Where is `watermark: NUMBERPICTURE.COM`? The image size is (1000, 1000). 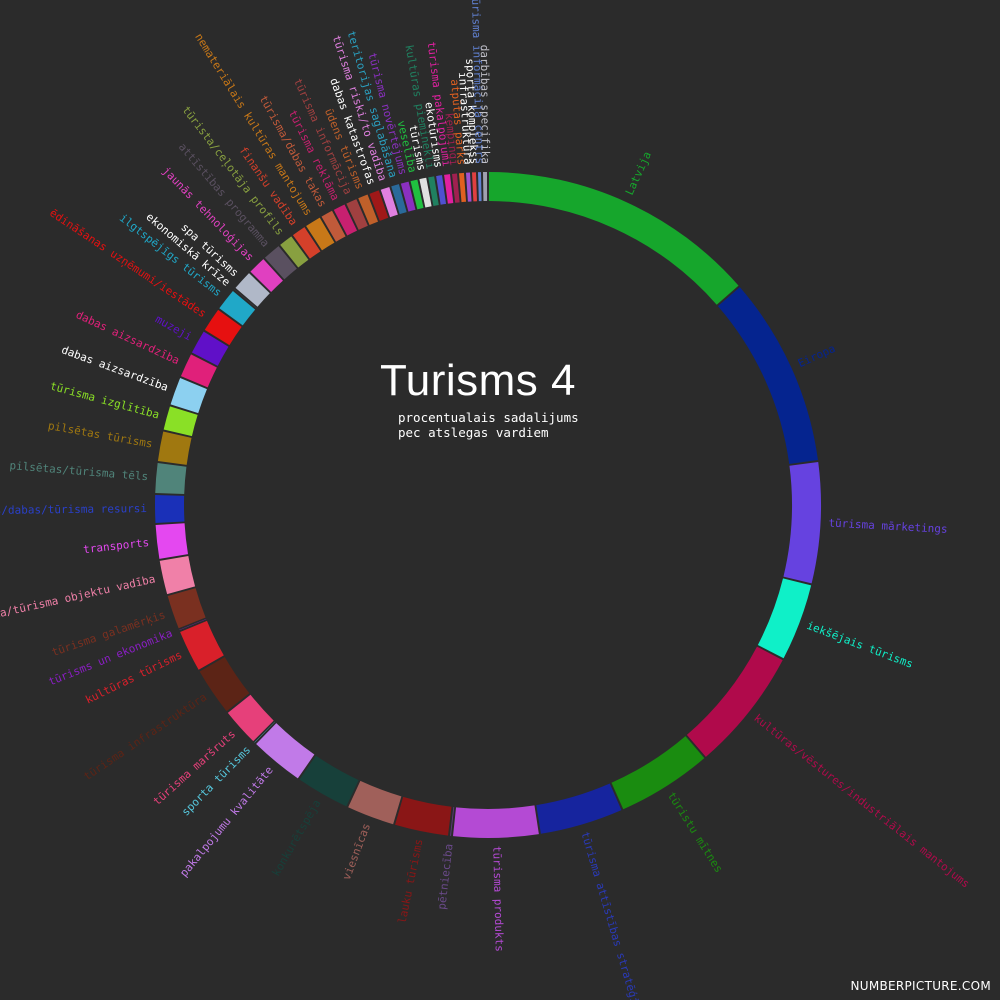
watermark: NUMBERPICTURE.COM is located at coordinates (920, 986).